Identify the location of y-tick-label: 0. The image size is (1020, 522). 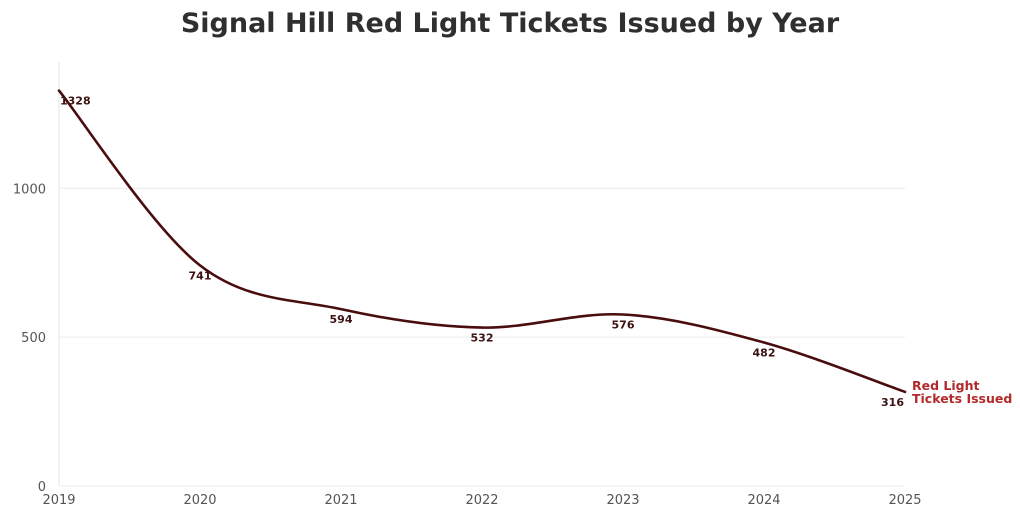
(42, 487).